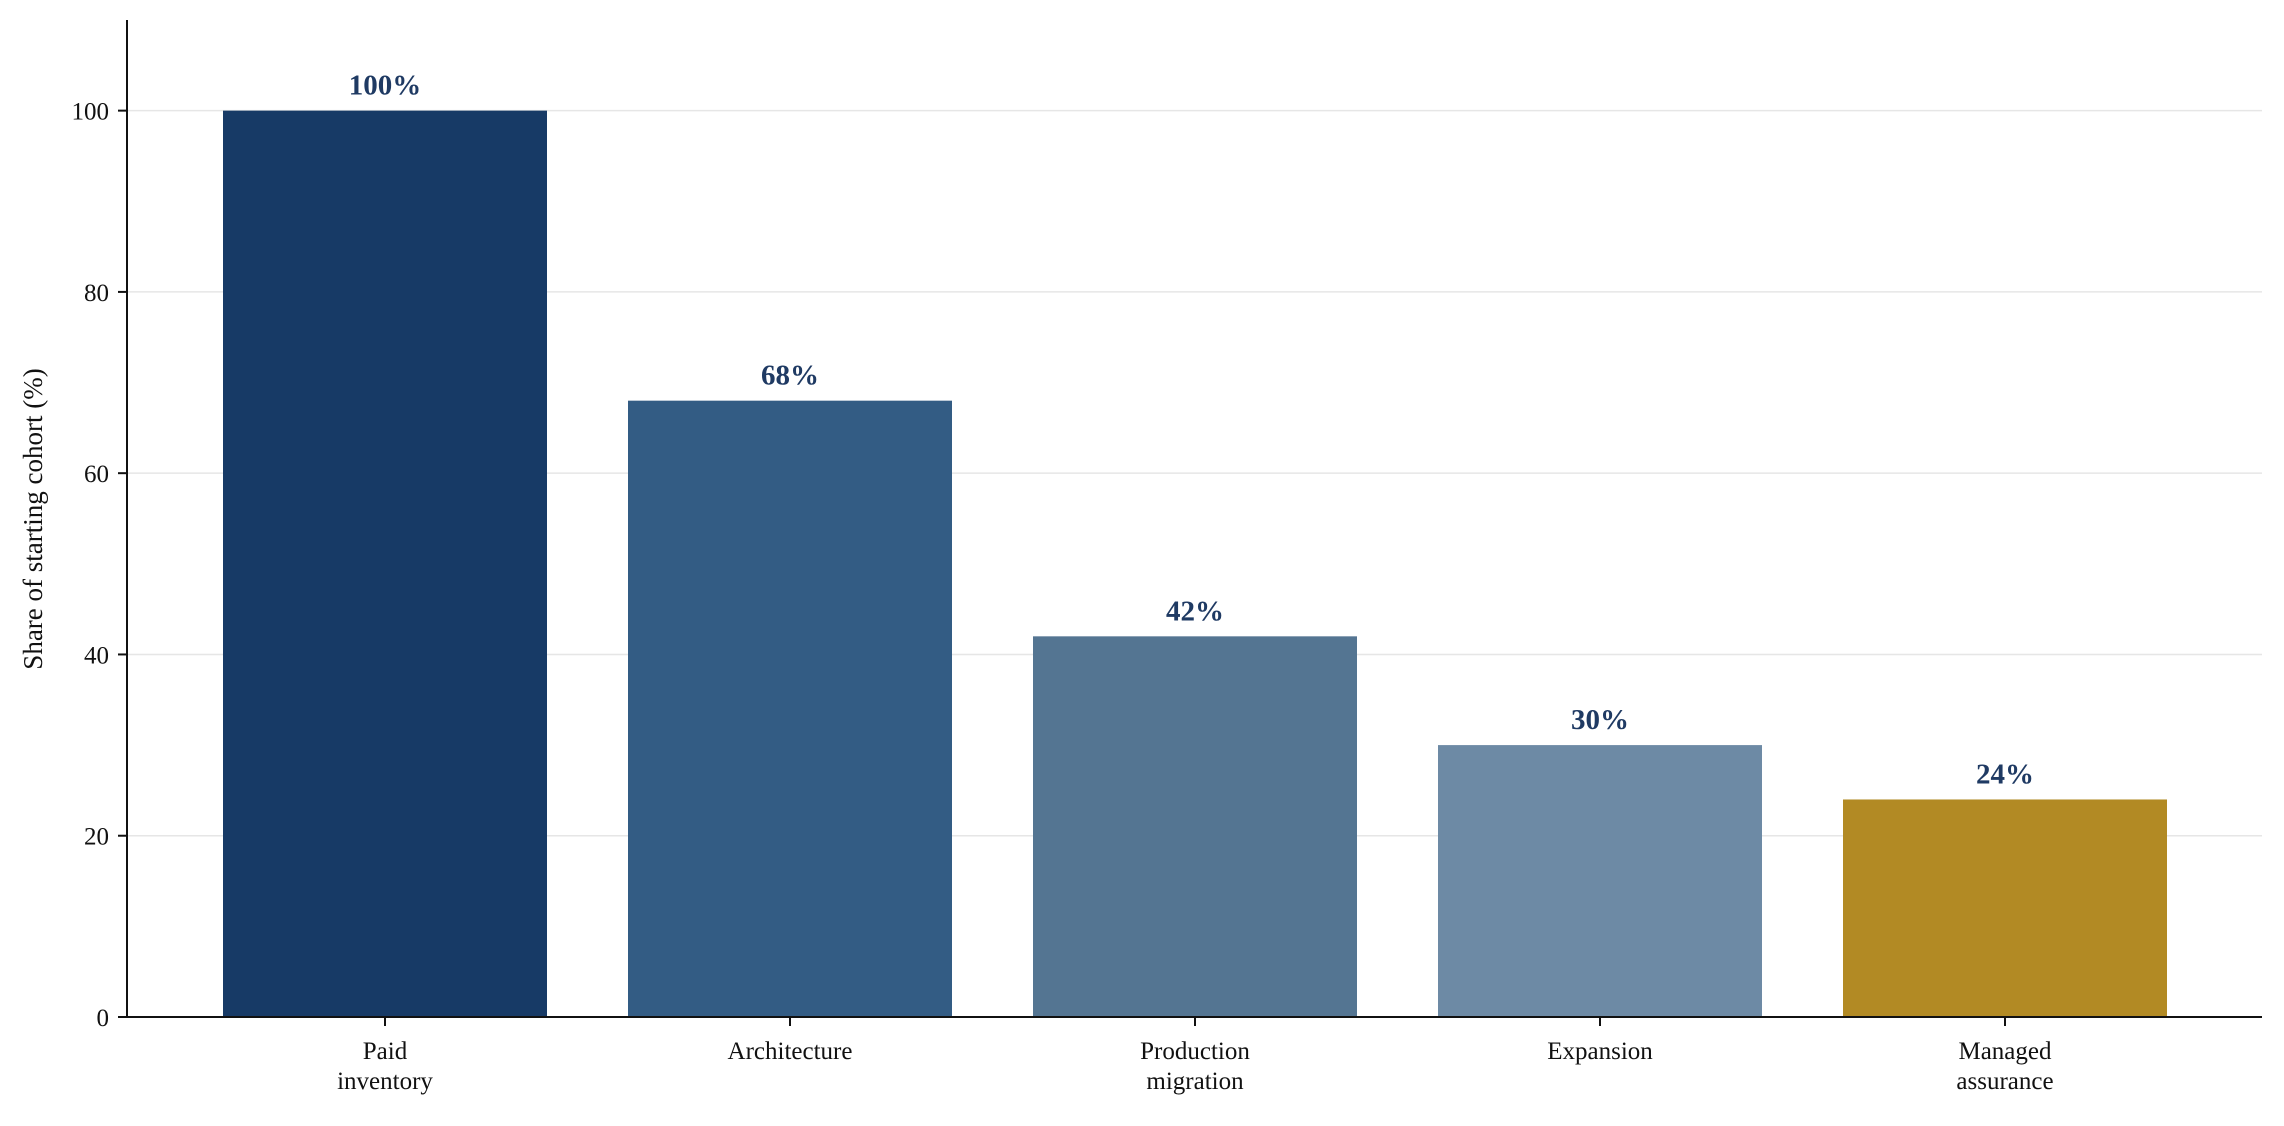  Describe the element at coordinates (33, 518) in the screenshot. I see `y-axis-title: Share of starting cohort (%)` at that location.